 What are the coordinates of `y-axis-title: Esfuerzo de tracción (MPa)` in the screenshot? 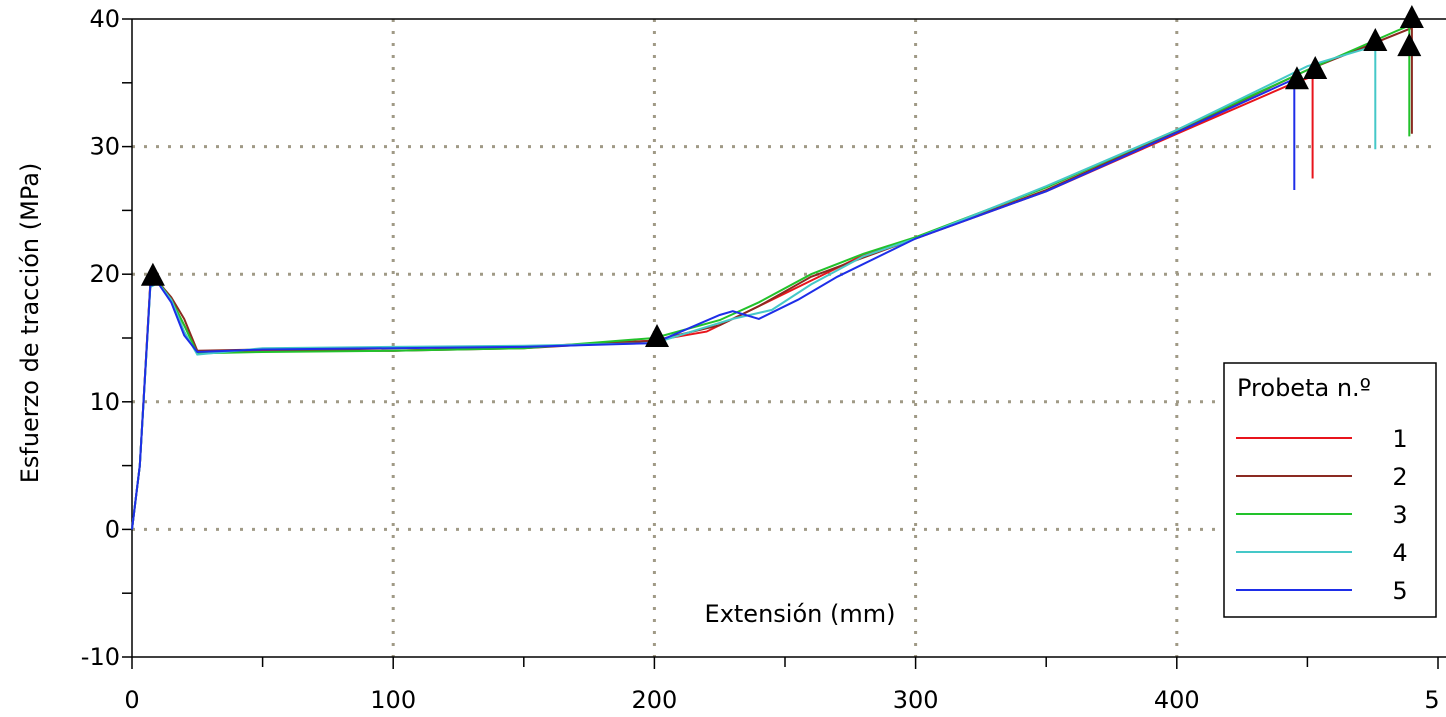 It's located at (30, 323).